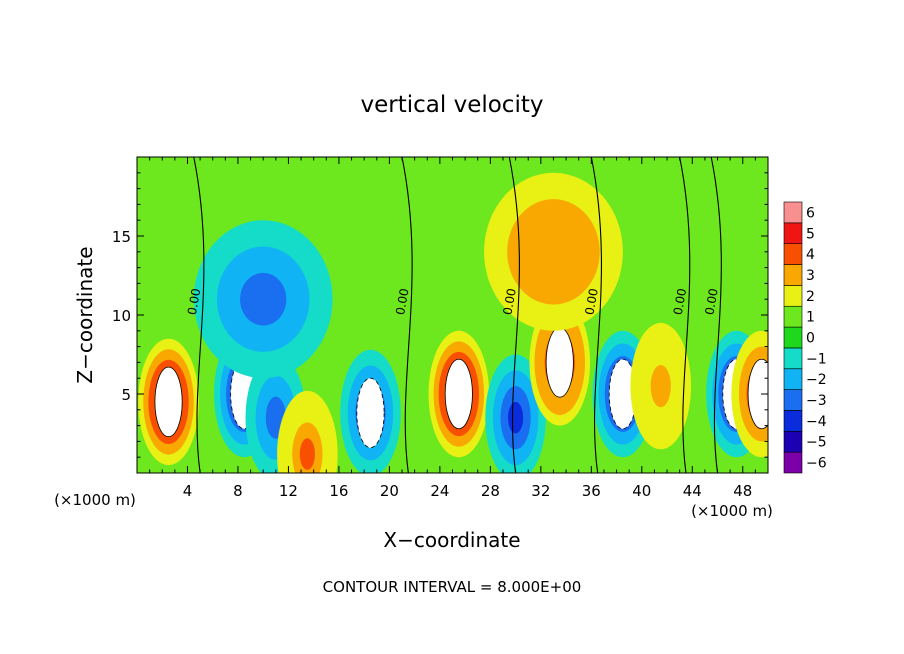 This screenshot has height=654, width=904. I want to click on x-tick-label: 20, so click(389, 491).